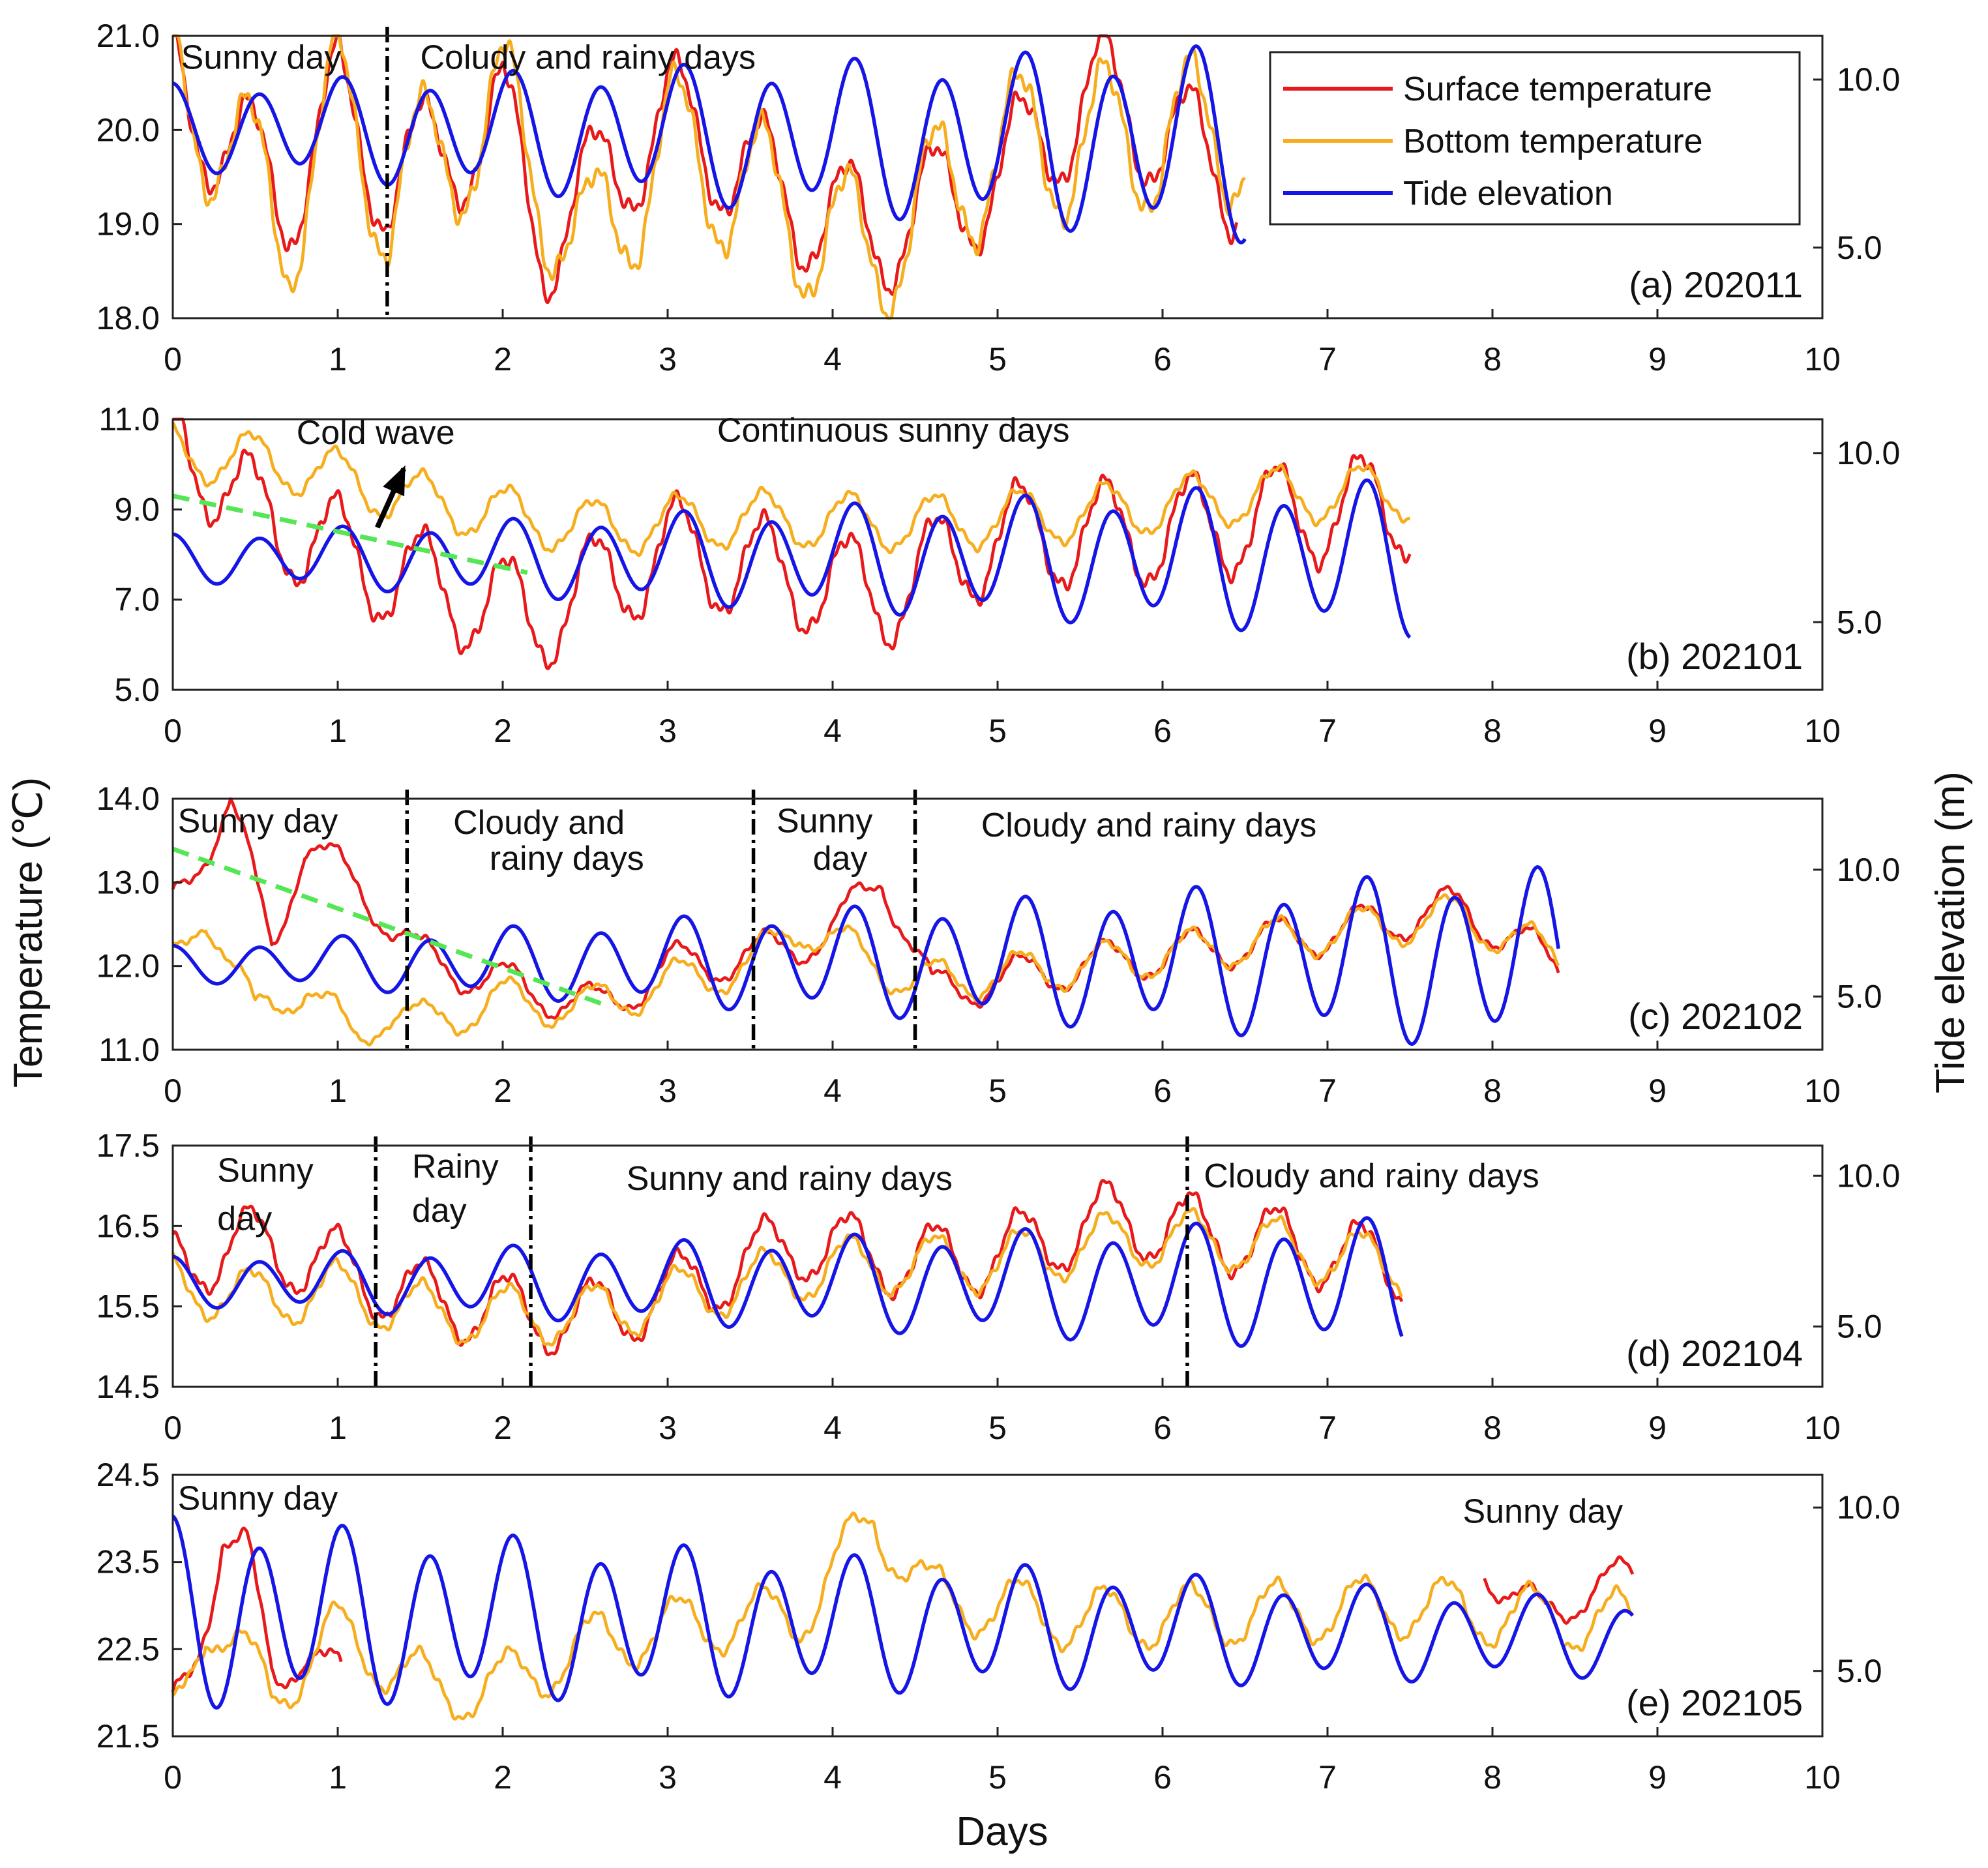 The image size is (1988, 1868). What do you see at coordinates (394, 481) in the screenshot?
I see `panel-2-cold-wave-arrowhead` at bounding box center [394, 481].